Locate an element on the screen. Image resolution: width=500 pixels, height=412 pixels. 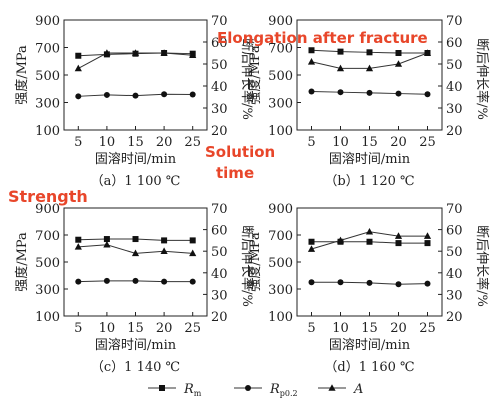
legend-marker-circle is located at coordinates (248, 388).